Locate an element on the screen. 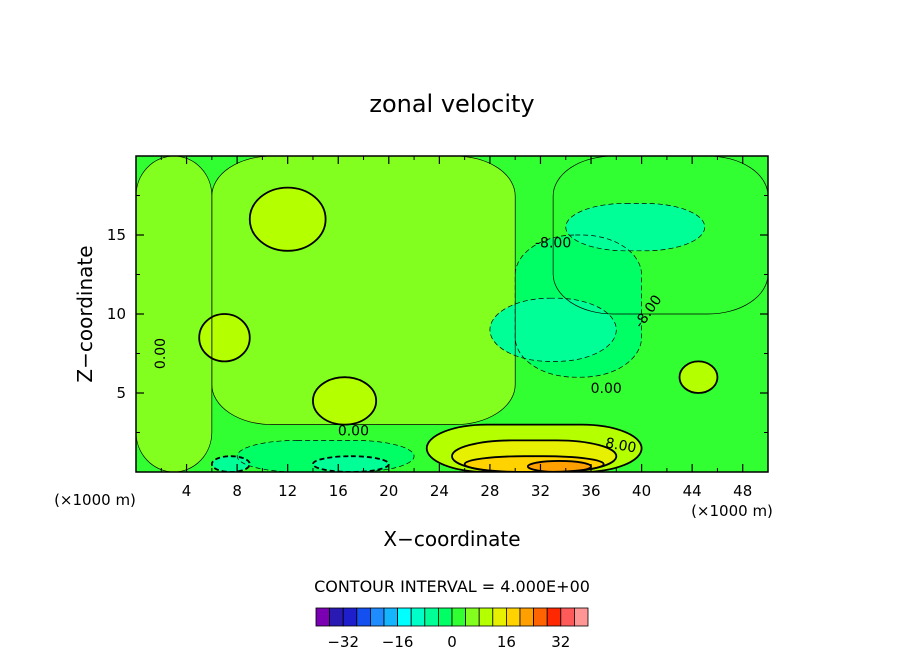 The image size is (904, 654). x-tick-label: 48 is located at coordinates (742, 491).